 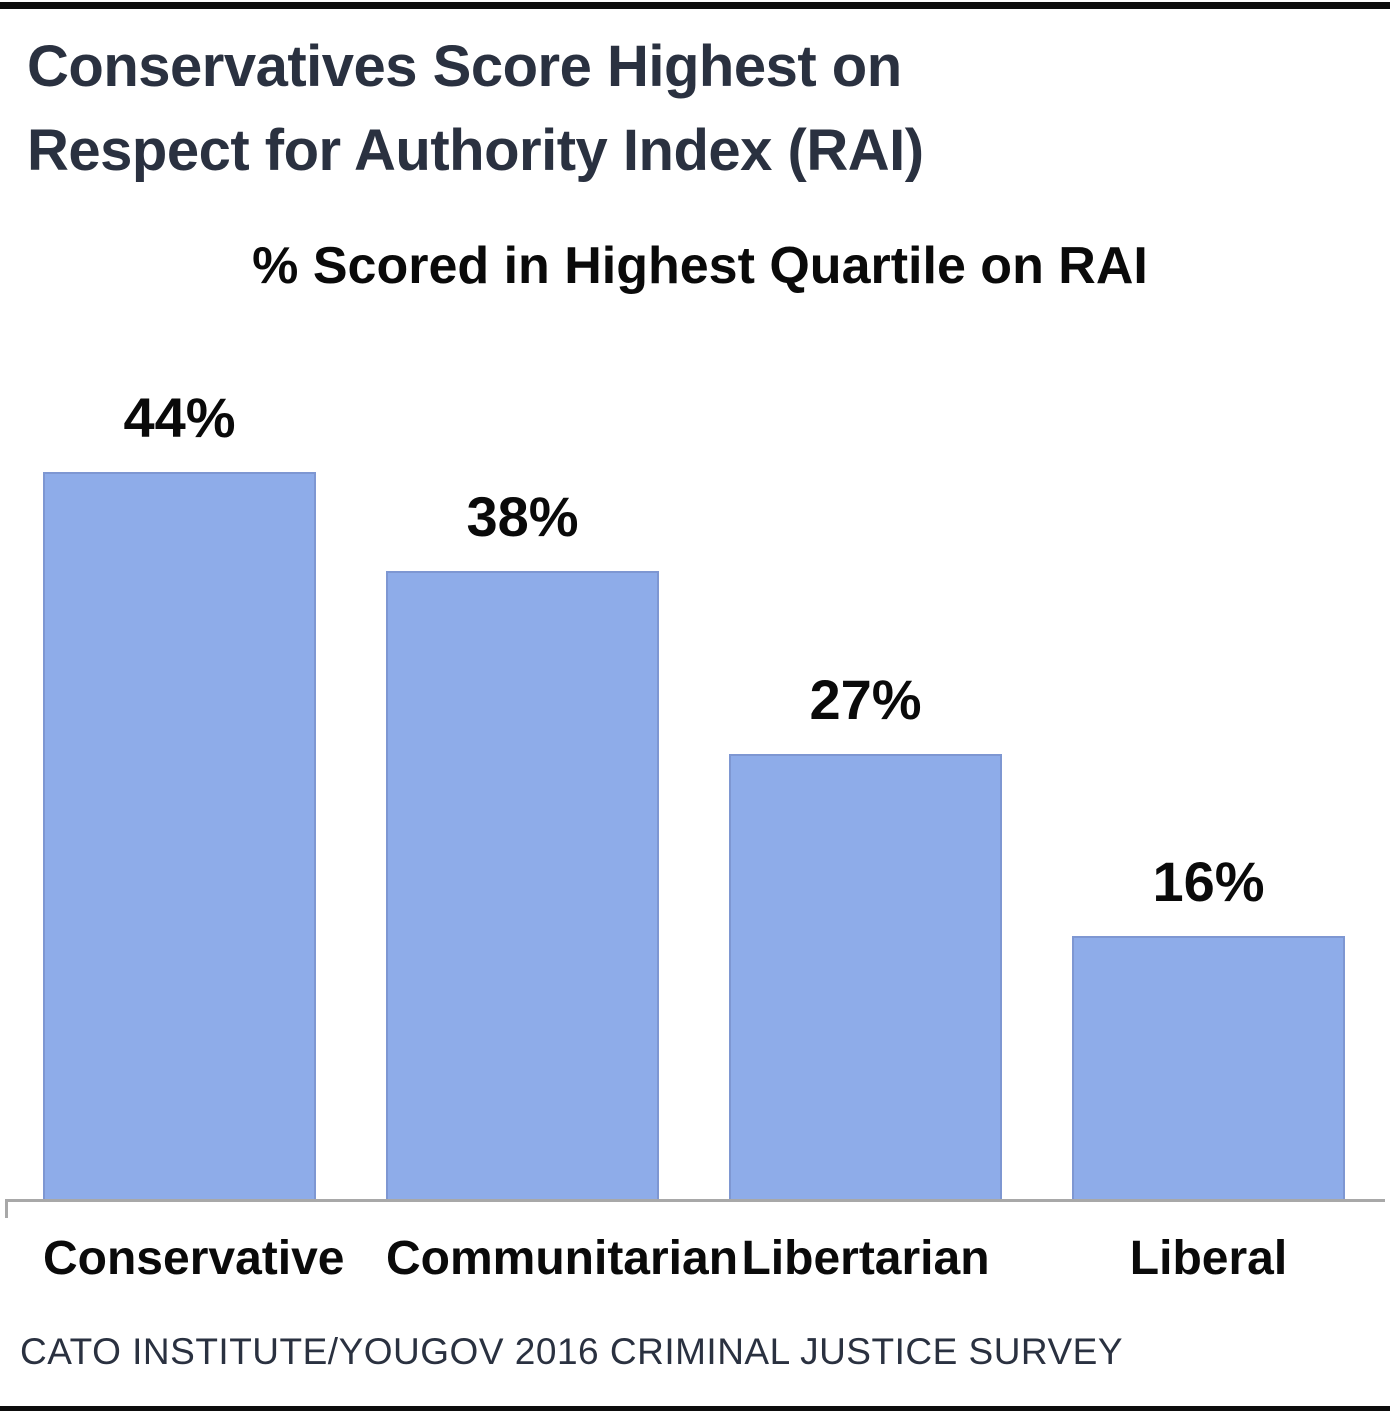 I want to click on y-axis-stub, so click(x=6, y=1208).